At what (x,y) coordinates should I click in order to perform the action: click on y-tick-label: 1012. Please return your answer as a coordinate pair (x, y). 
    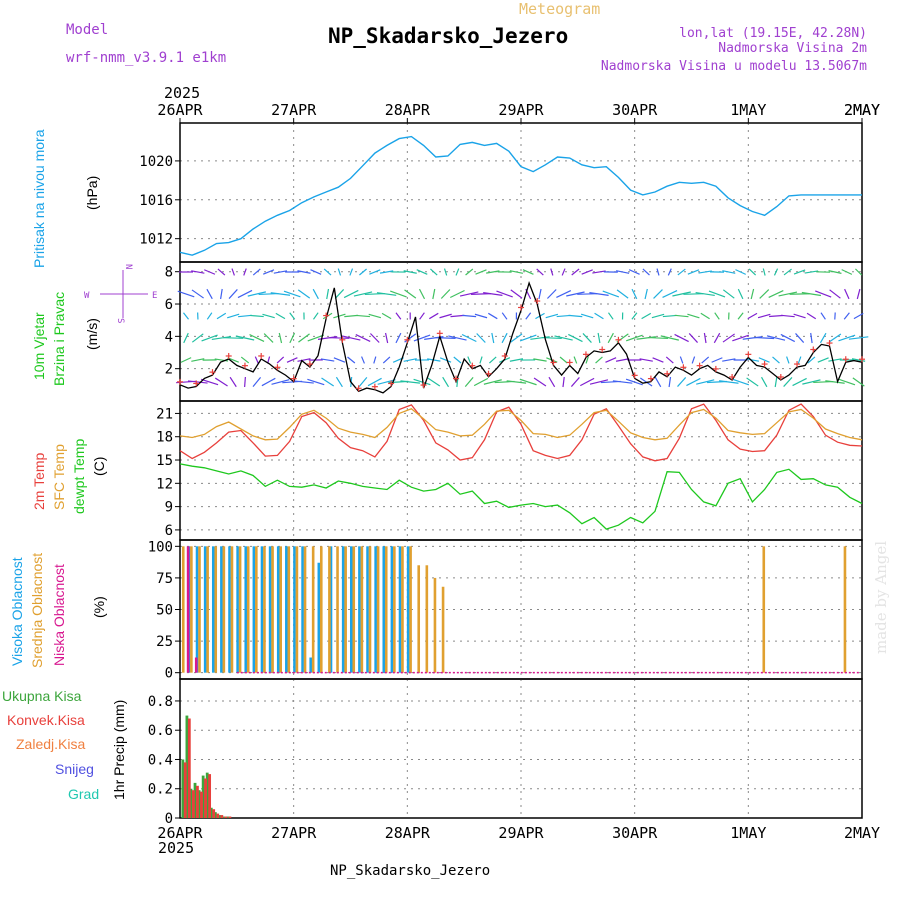
    Looking at the image, I should click on (156, 240).